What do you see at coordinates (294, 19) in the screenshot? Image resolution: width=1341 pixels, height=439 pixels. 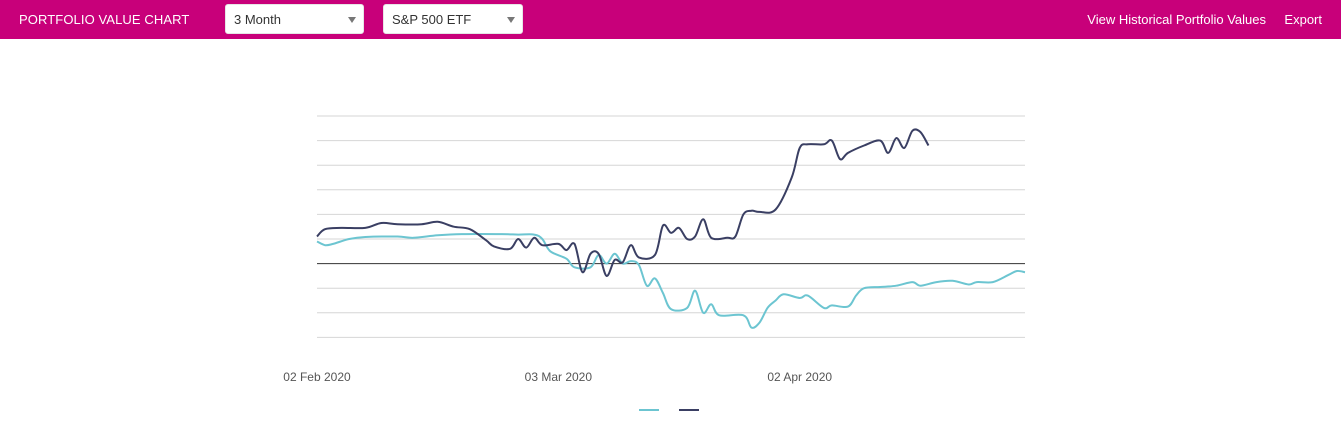 I see `period-select: 3 Month` at bounding box center [294, 19].